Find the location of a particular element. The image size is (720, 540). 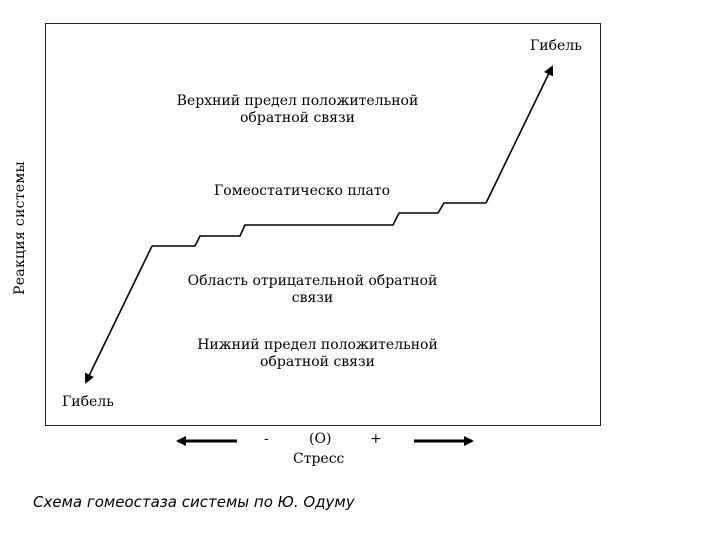

stress-zero-label: (O) is located at coordinates (320, 439).